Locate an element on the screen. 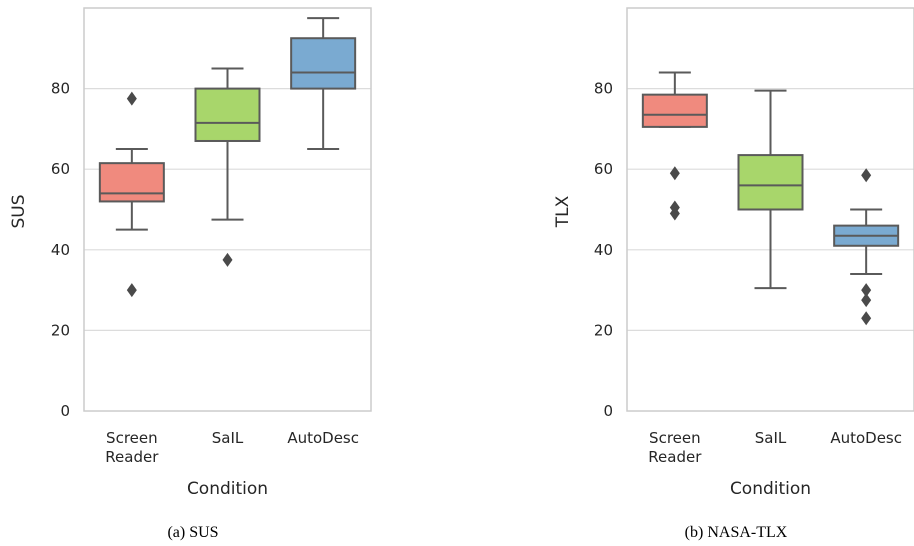 Image resolution: width=914 pixels, height=546 pixels. y-axis-title: SUS is located at coordinates (19, 211).